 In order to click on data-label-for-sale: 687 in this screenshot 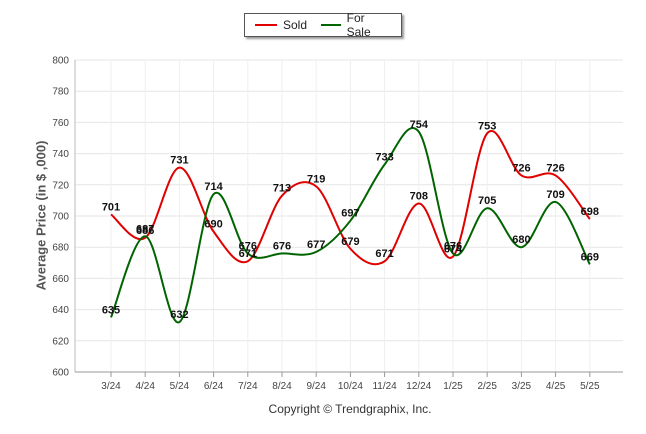, I will do `click(145, 229)`.